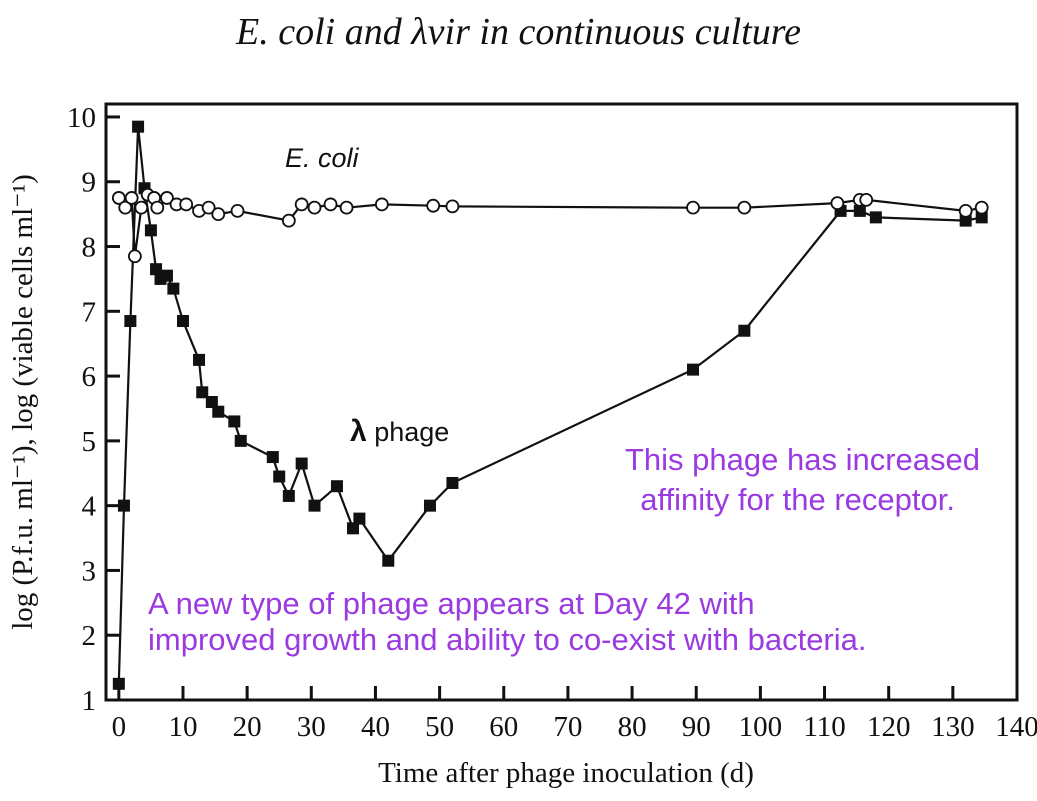  What do you see at coordinates (375, 727) in the screenshot?
I see `x-tick-label: 40` at bounding box center [375, 727].